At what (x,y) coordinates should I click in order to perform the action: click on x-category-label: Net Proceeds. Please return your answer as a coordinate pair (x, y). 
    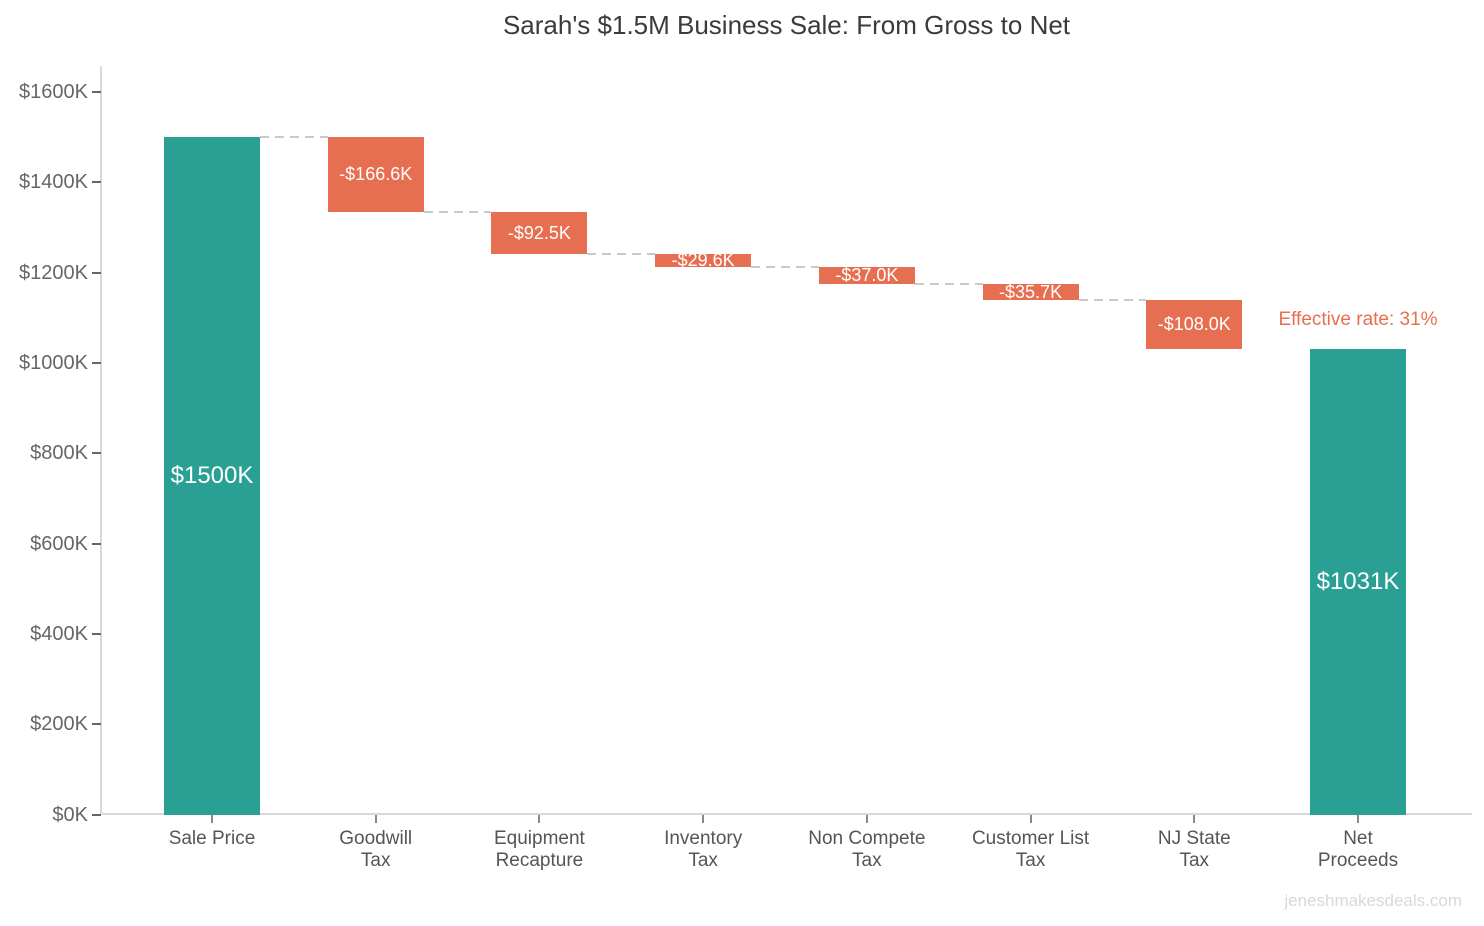
    Looking at the image, I should click on (1358, 850).